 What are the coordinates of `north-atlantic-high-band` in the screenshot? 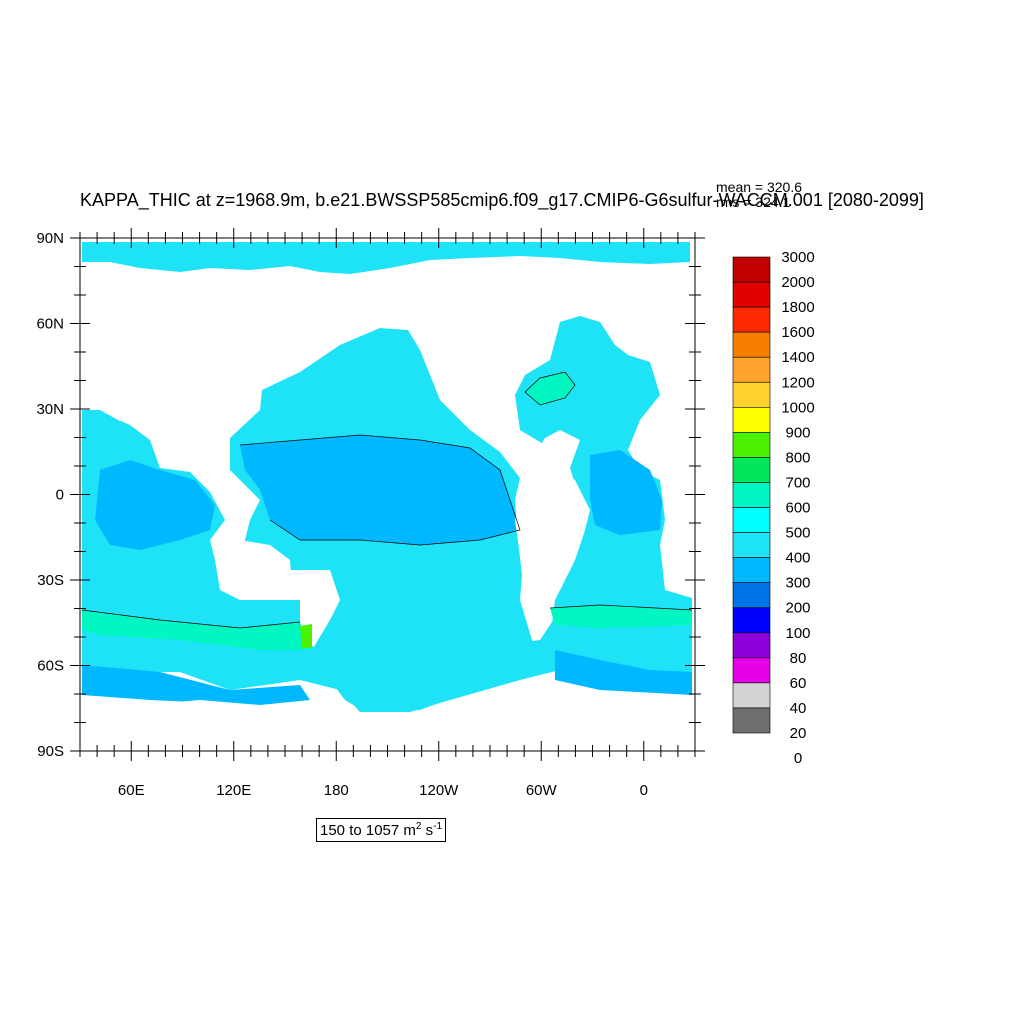 It's located at (550, 388).